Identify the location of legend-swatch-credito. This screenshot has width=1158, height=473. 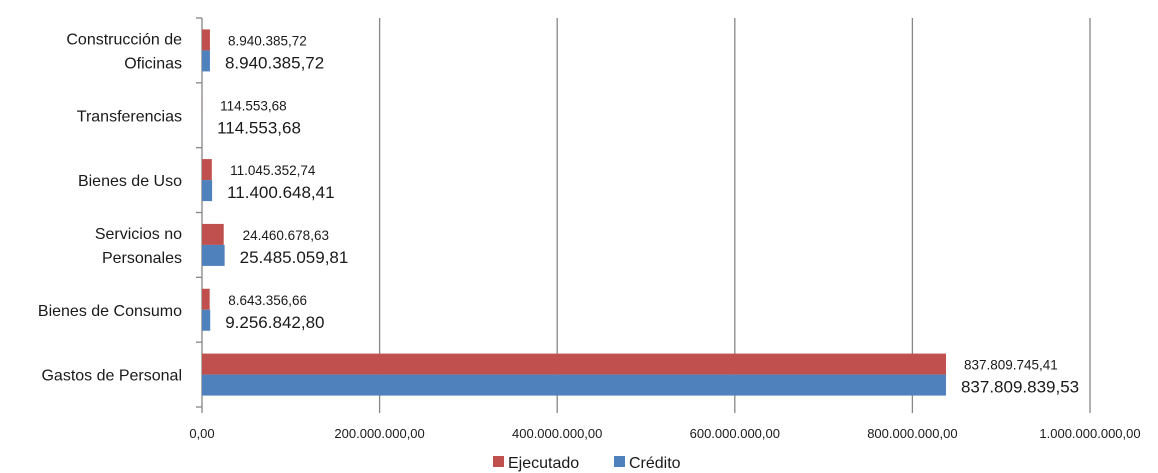
(619, 461).